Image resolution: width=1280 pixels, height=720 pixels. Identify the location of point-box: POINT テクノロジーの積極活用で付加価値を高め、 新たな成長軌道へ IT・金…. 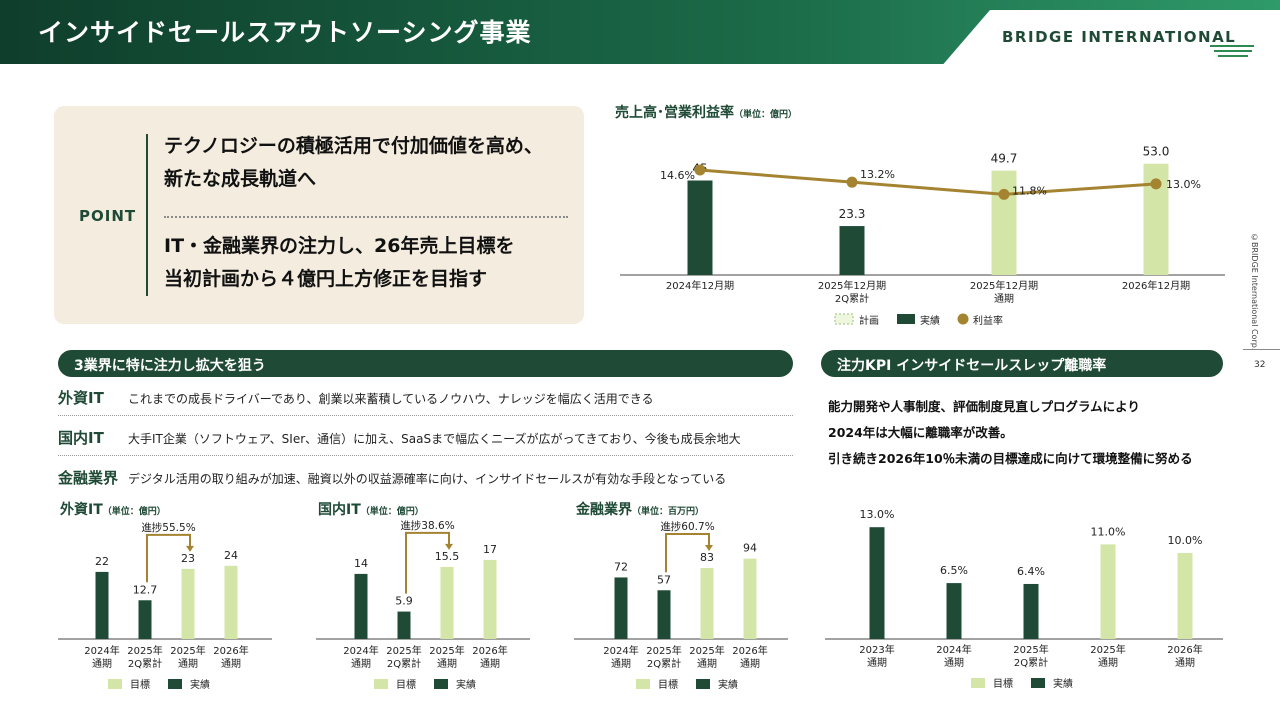
(319, 215).